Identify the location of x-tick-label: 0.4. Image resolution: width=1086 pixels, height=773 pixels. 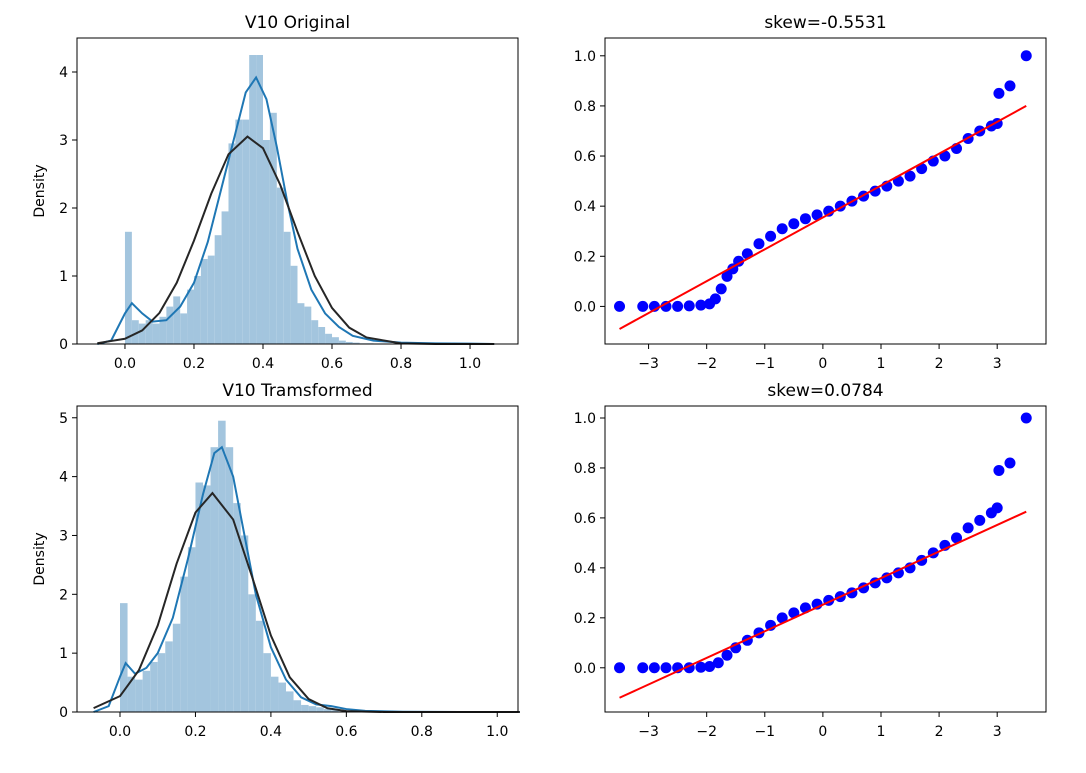
(263, 364).